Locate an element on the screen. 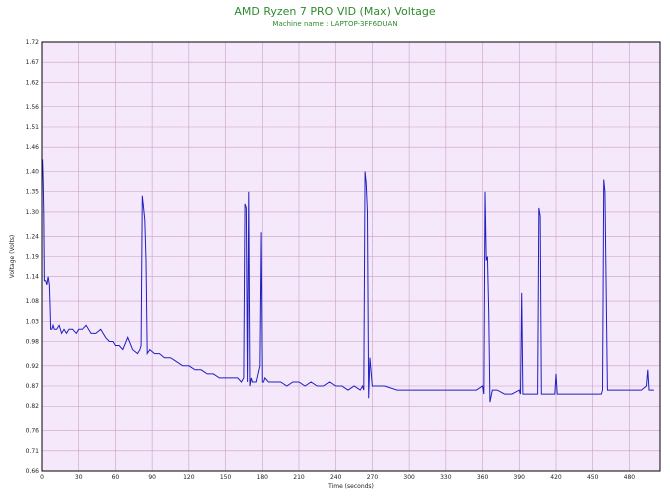 This screenshot has width=670, height=502. y-tick-label: 1.30 is located at coordinates (33, 212).